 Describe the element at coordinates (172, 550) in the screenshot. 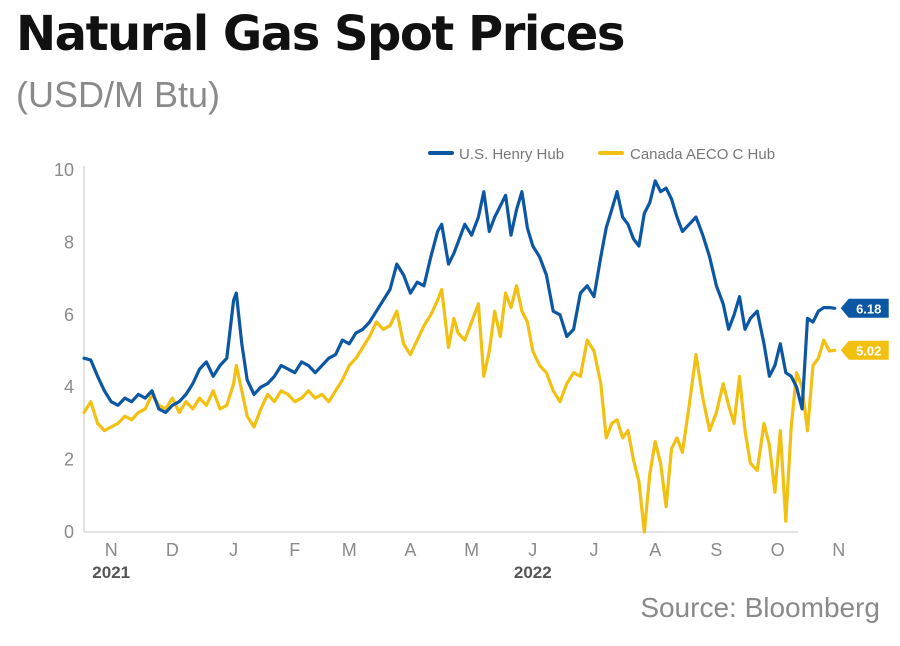

I see `x-tick-label: D` at that location.